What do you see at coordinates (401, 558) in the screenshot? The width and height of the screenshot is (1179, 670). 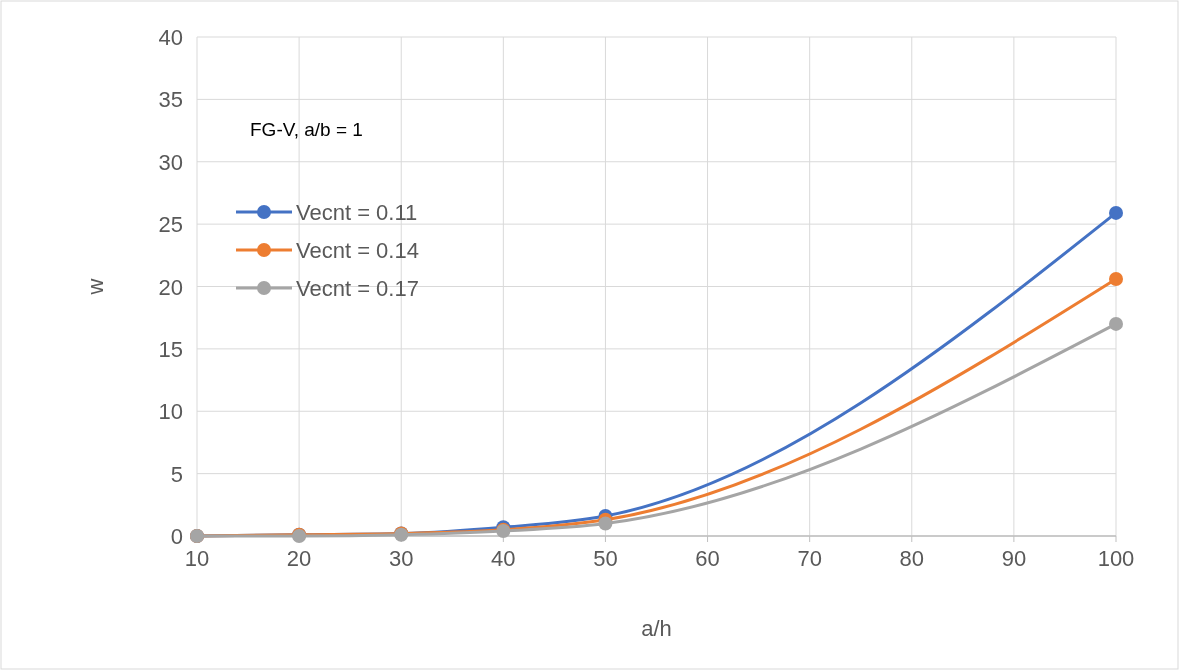 I see `x-tick-label: 30` at bounding box center [401, 558].